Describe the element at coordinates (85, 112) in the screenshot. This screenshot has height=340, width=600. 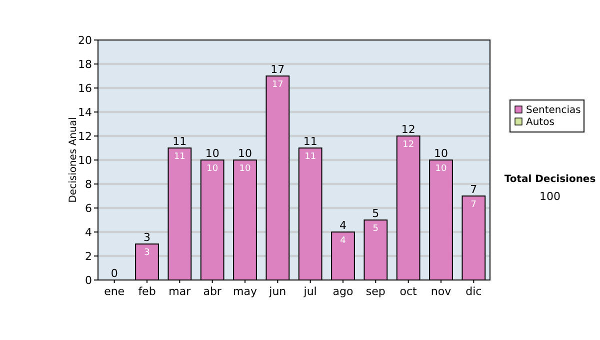
I see `y-tick-label: 14` at that location.